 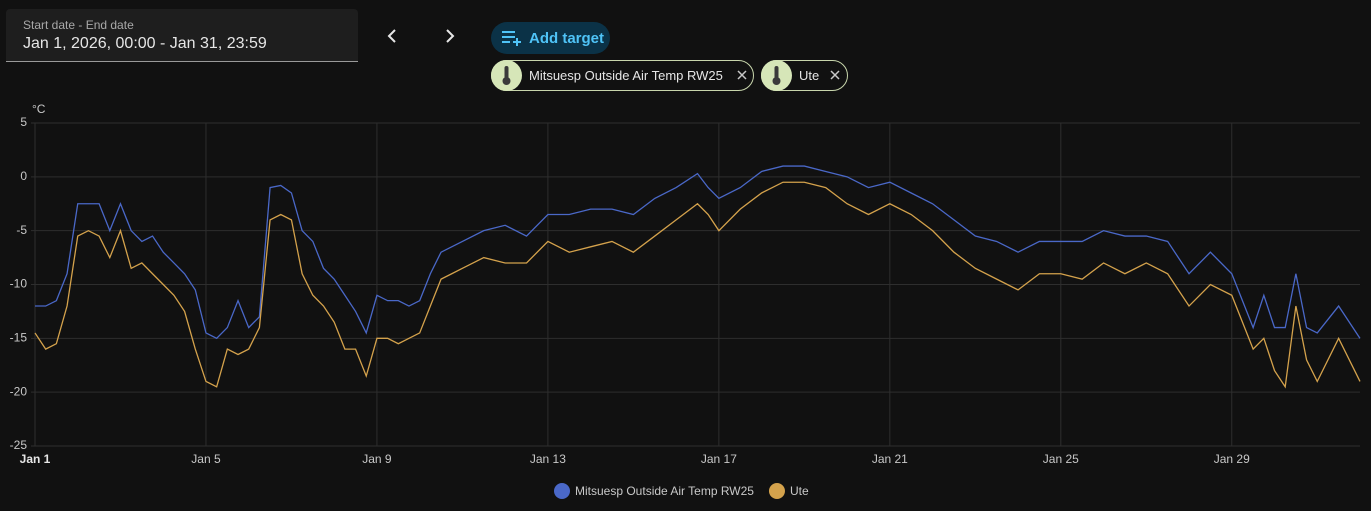 What do you see at coordinates (39, 109) in the screenshot?
I see `y-unit-label: °C` at bounding box center [39, 109].